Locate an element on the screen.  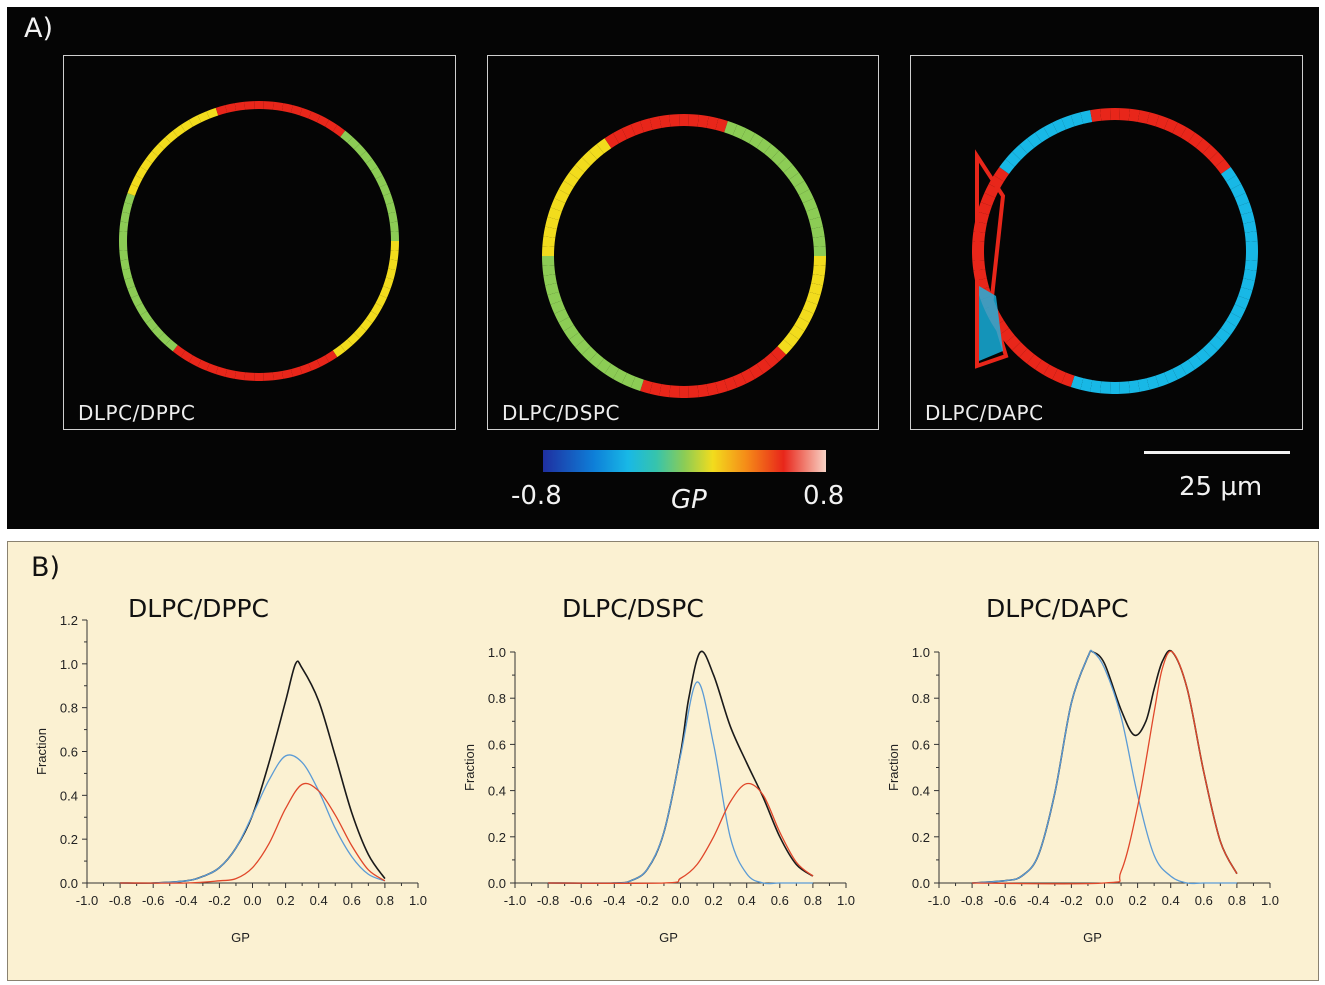
x-tick-label: -0.4 is located at coordinates (1038, 900).